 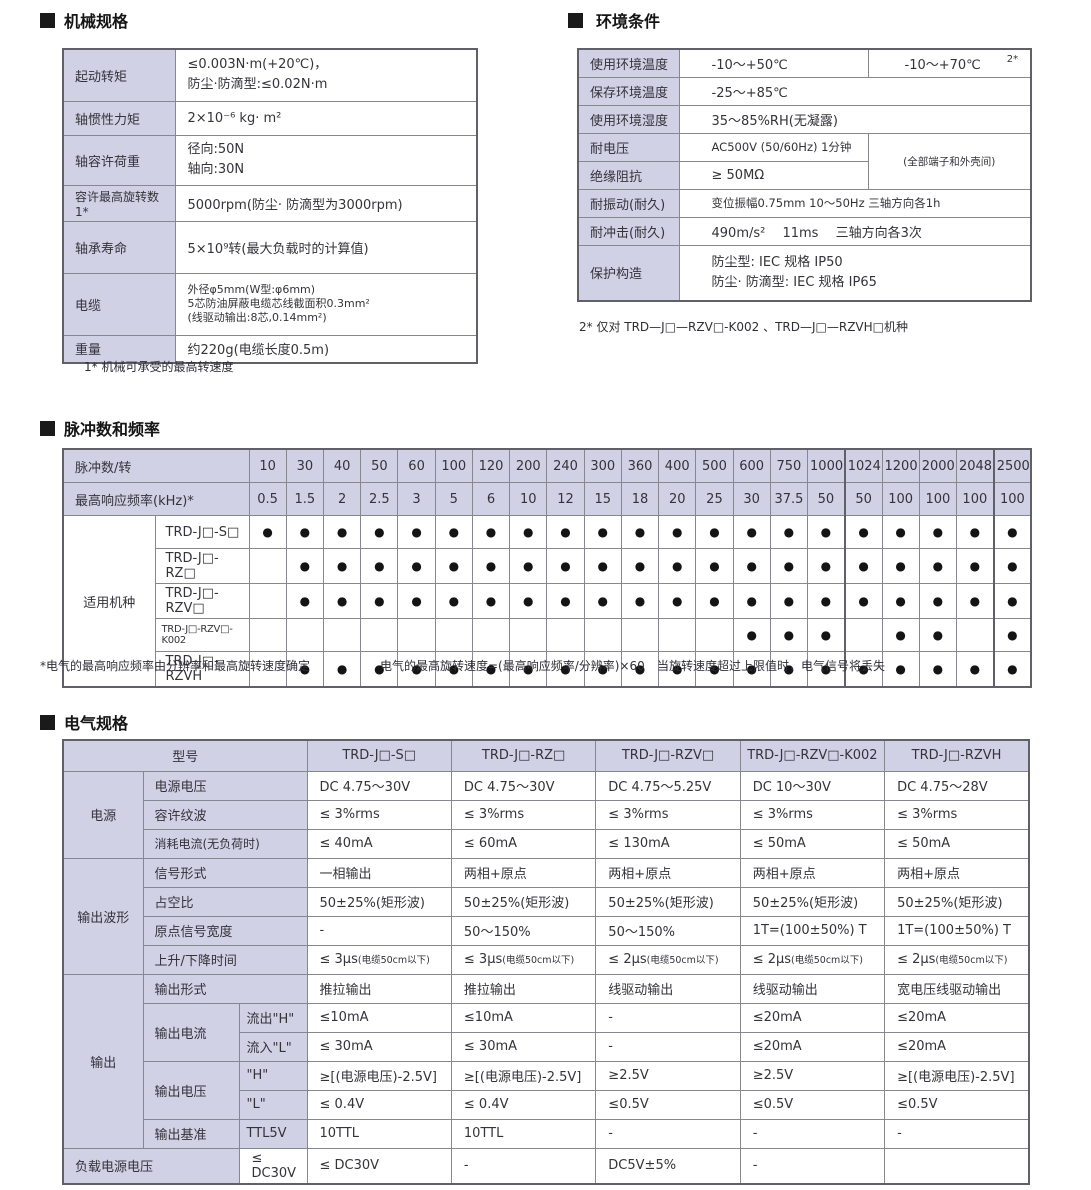 I want to click on value-cell: ≤10mA, so click(x=379, y=1017).